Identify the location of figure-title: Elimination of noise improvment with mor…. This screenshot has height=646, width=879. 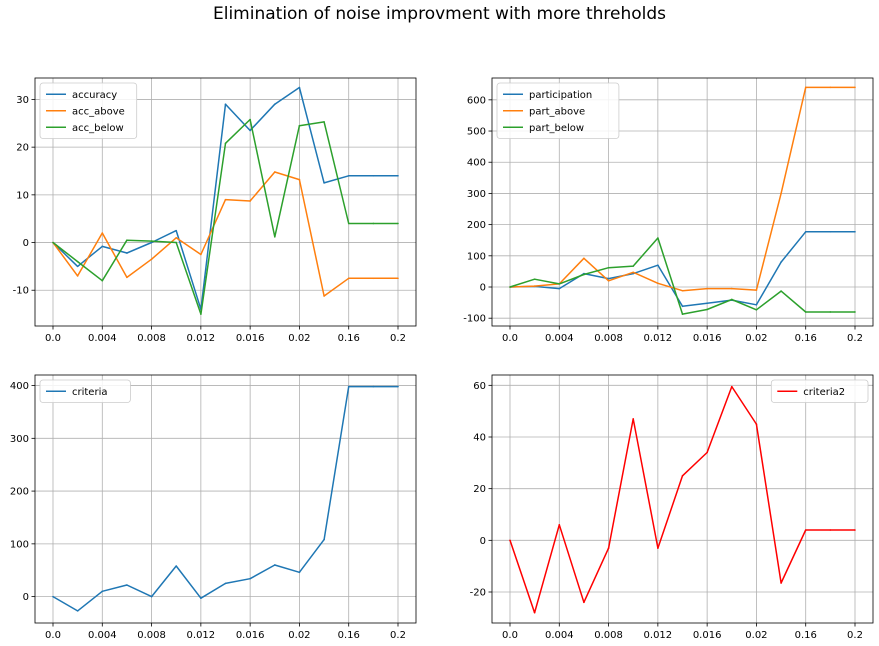
(439, 14).